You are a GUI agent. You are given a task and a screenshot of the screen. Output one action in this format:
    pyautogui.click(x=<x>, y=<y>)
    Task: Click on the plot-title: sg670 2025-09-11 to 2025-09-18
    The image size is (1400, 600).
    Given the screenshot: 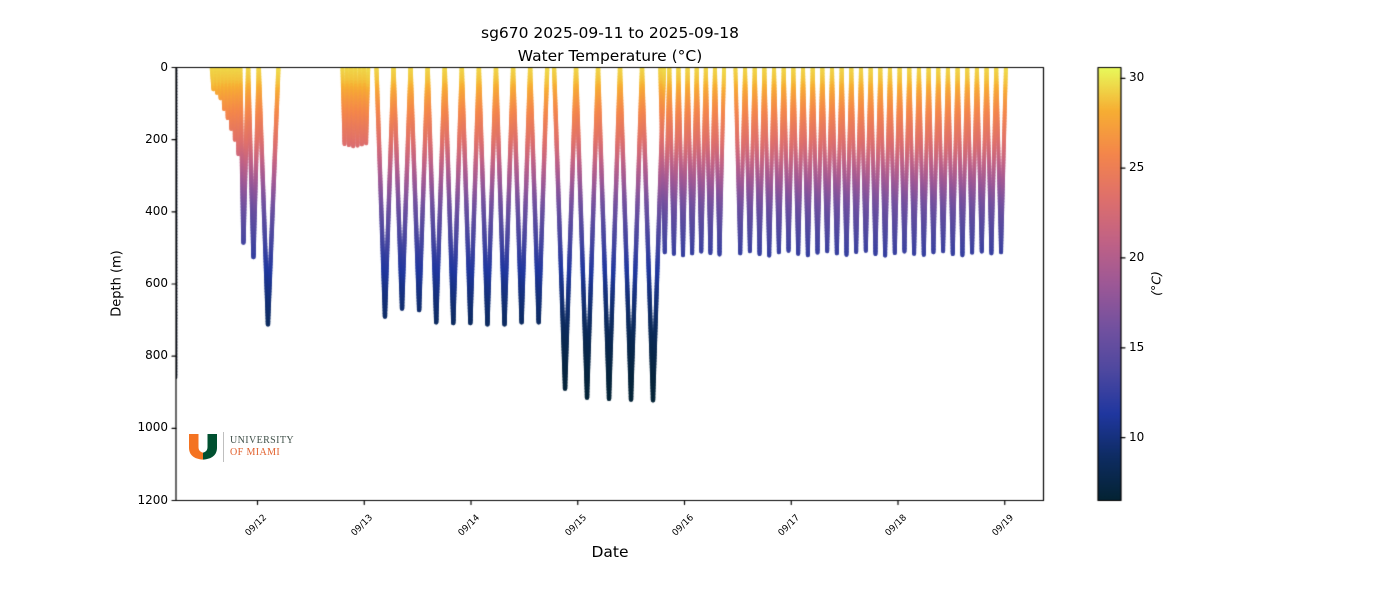 What is the action you would take?
    pyautogui.click(x=610, y=33)
    